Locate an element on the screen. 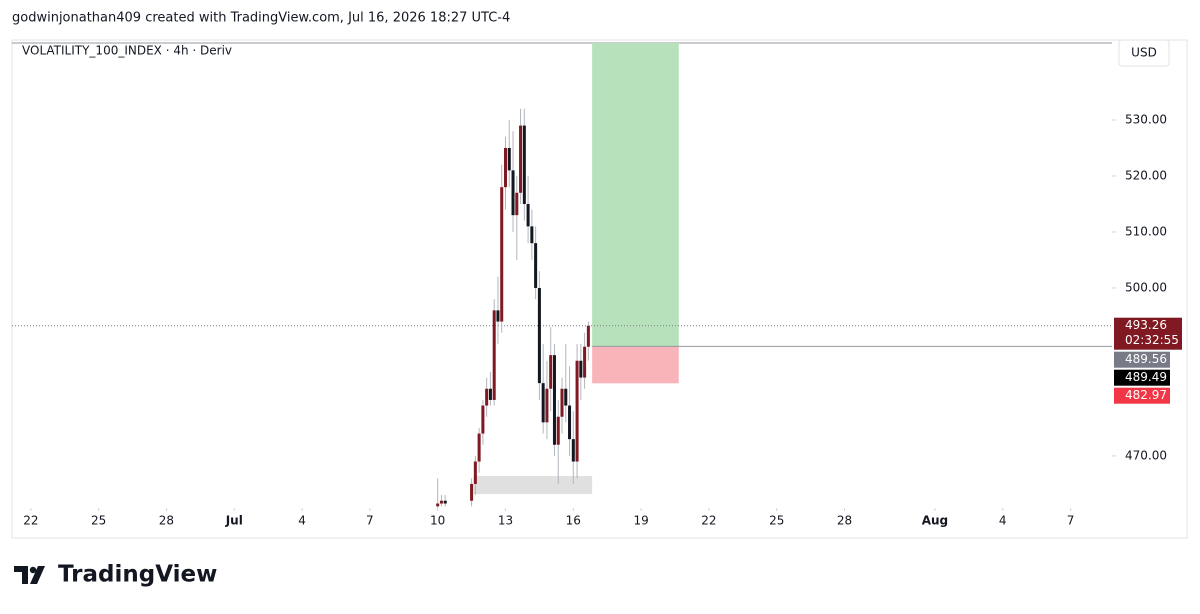 This screenshot has width=1200, height=614. brand-logo is located at coordinates (29, 575).